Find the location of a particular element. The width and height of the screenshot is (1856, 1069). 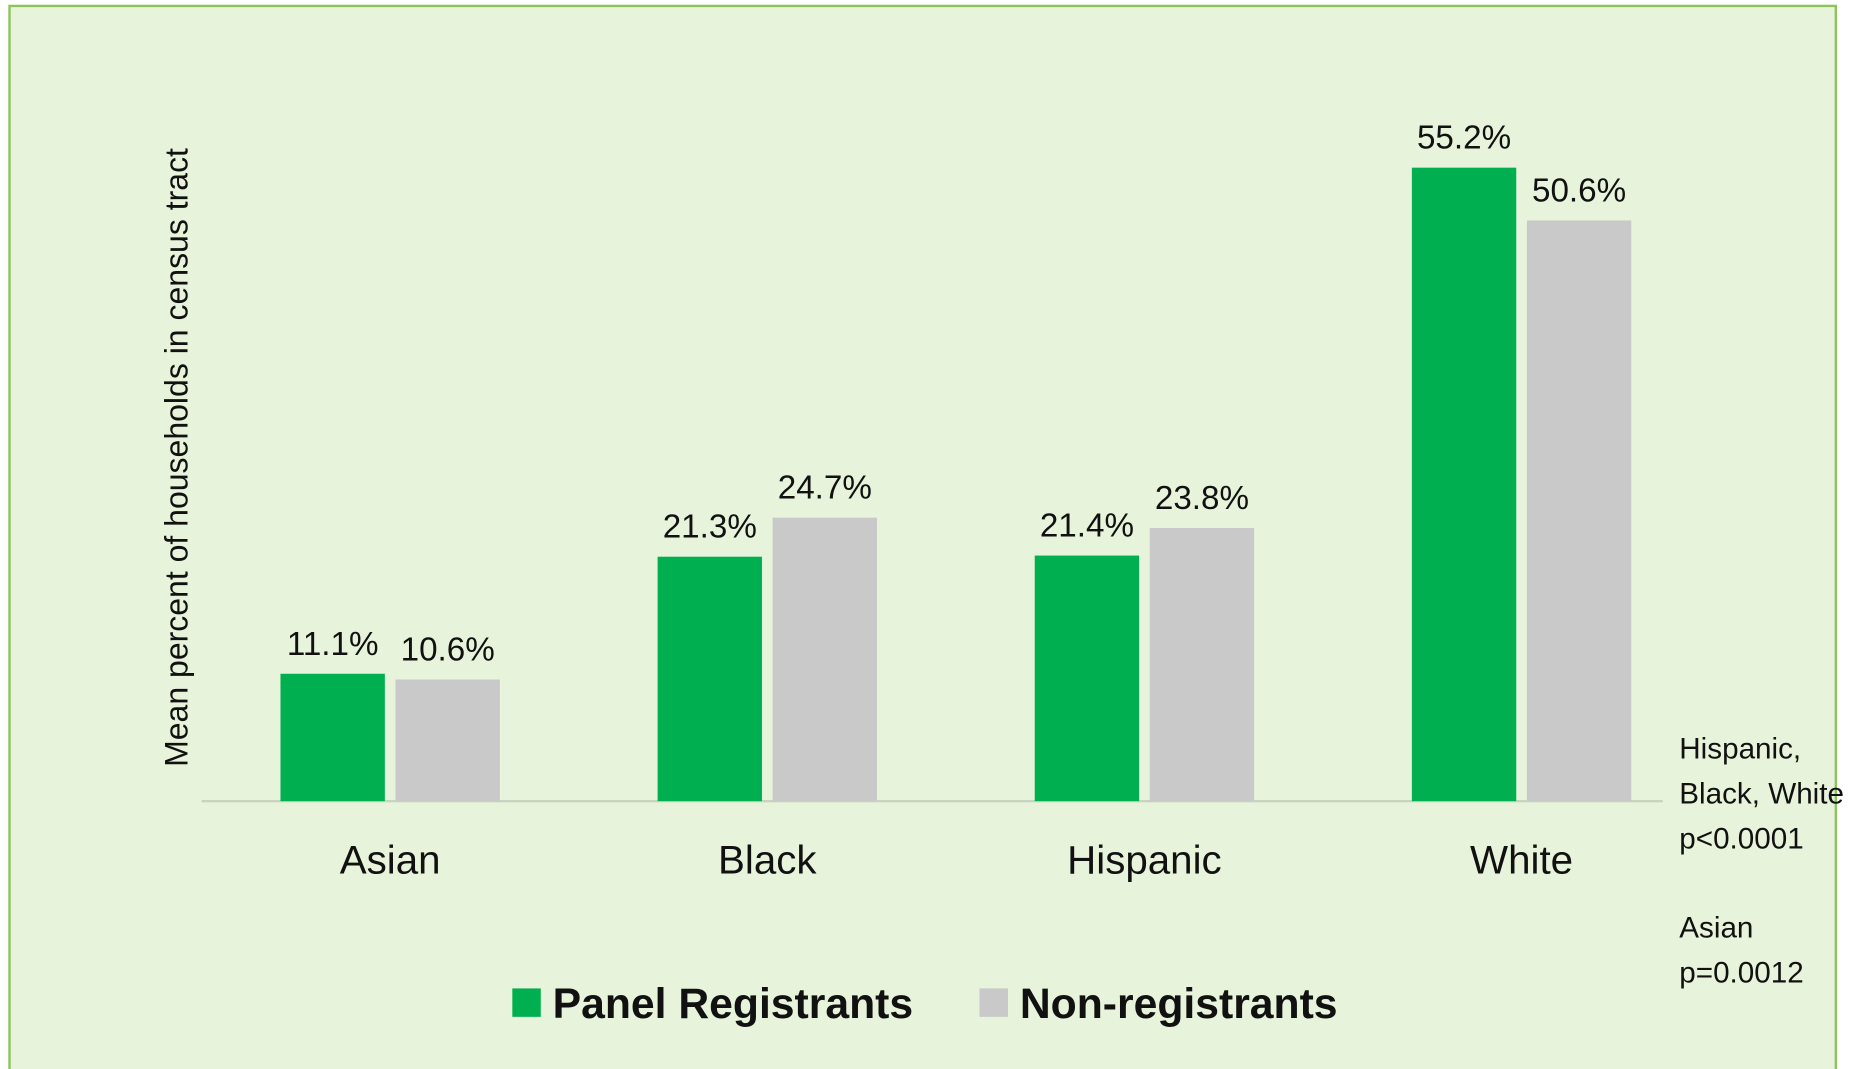

value-label: 50.6% is located at coordinates (1579, 191).